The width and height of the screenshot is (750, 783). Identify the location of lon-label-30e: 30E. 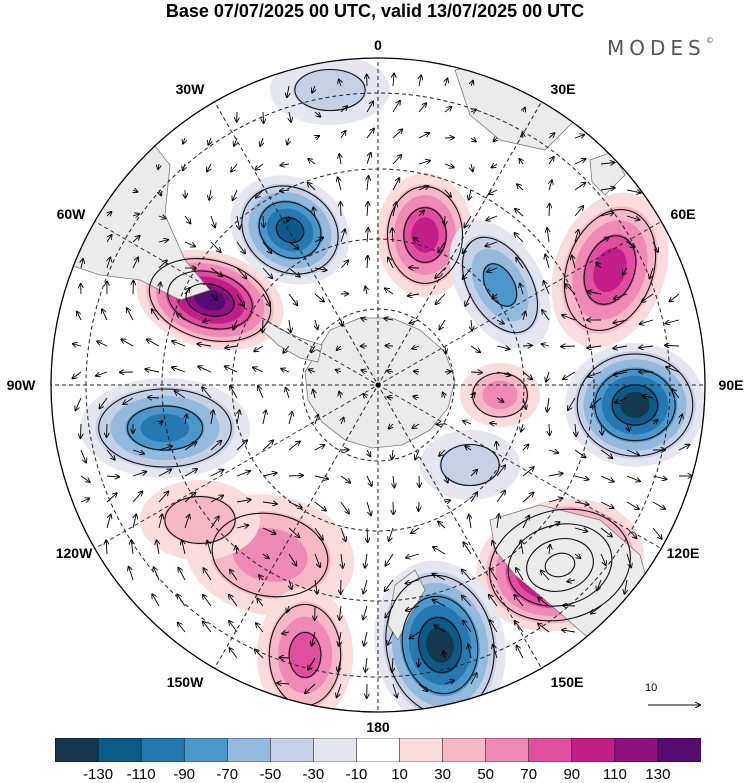
(563, 89).